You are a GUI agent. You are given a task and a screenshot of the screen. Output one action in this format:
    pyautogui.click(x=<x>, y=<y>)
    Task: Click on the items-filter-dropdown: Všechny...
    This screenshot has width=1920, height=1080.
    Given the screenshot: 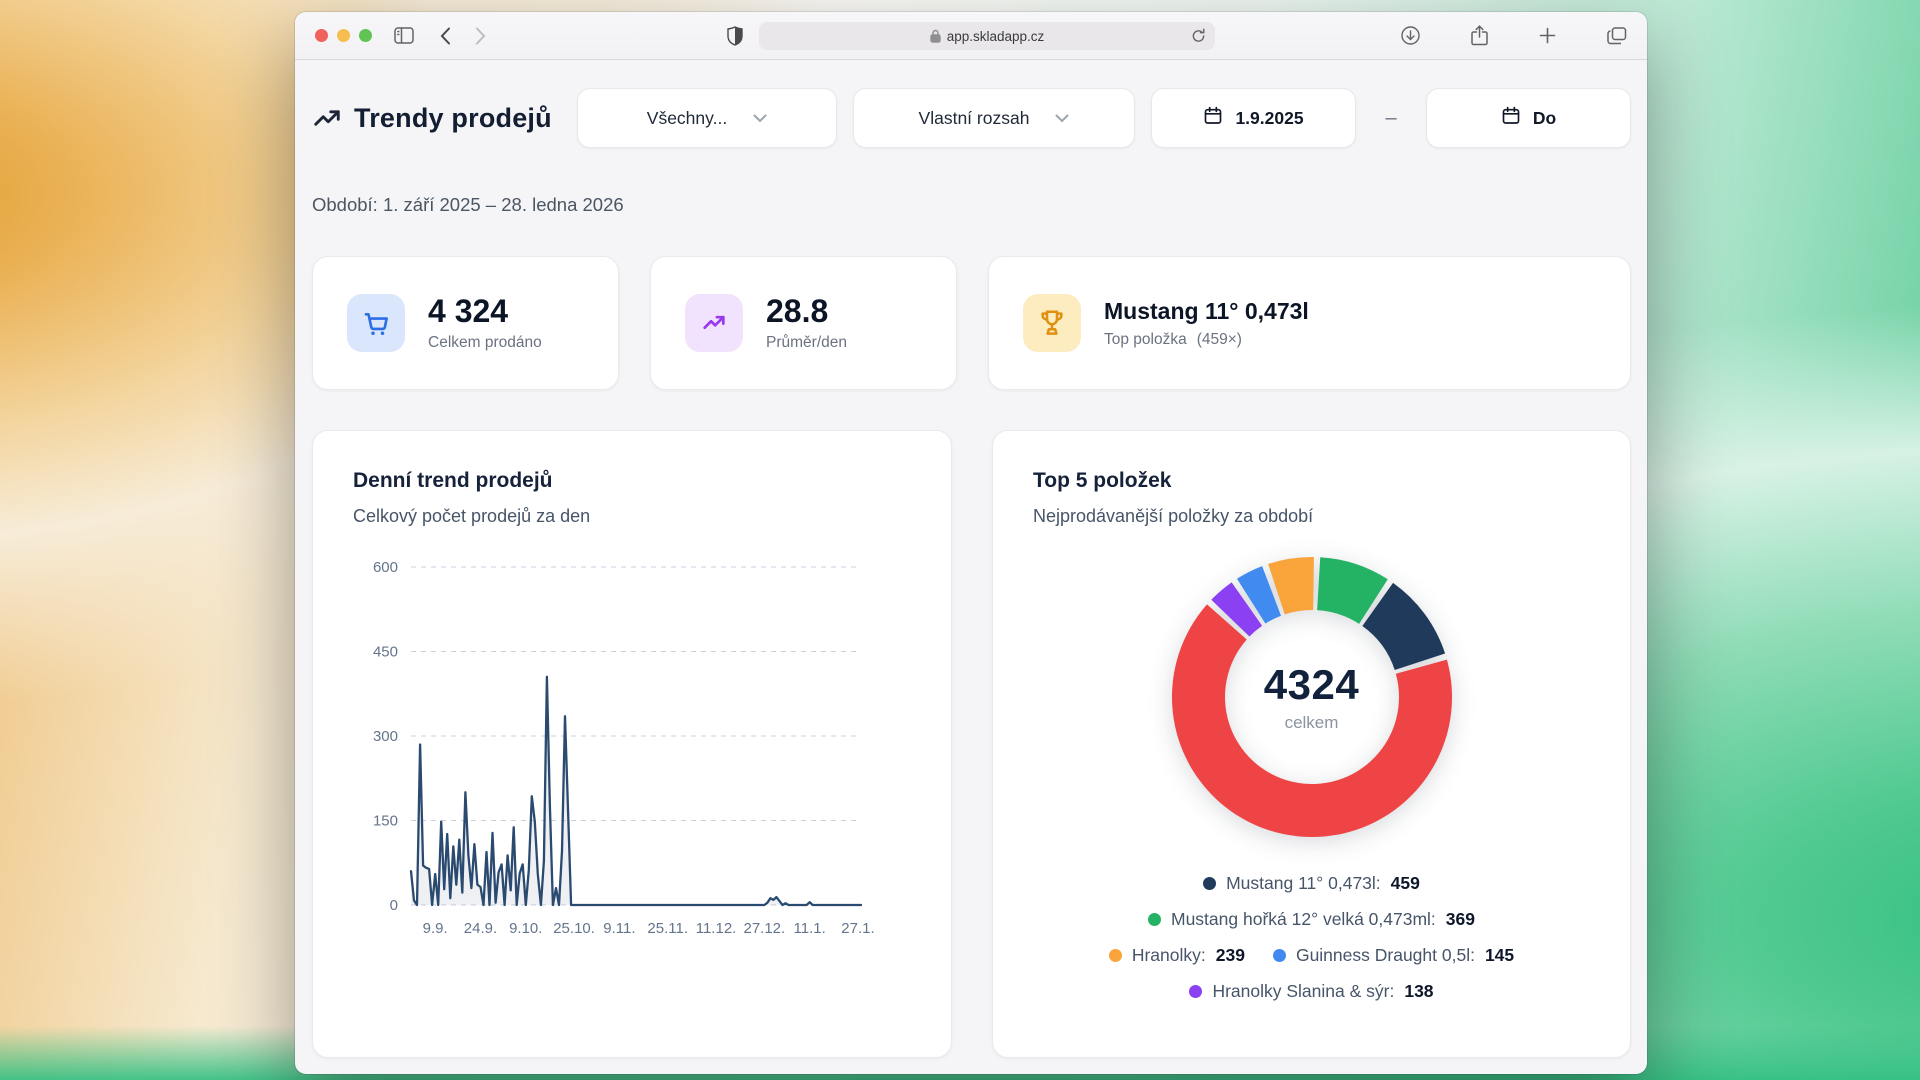 What is the action you would take?
    pyautogui.click(x=707, y=118)
    